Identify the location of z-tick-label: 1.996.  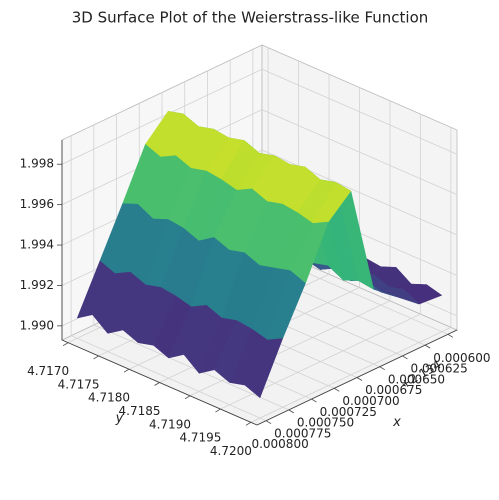
(37, 204).